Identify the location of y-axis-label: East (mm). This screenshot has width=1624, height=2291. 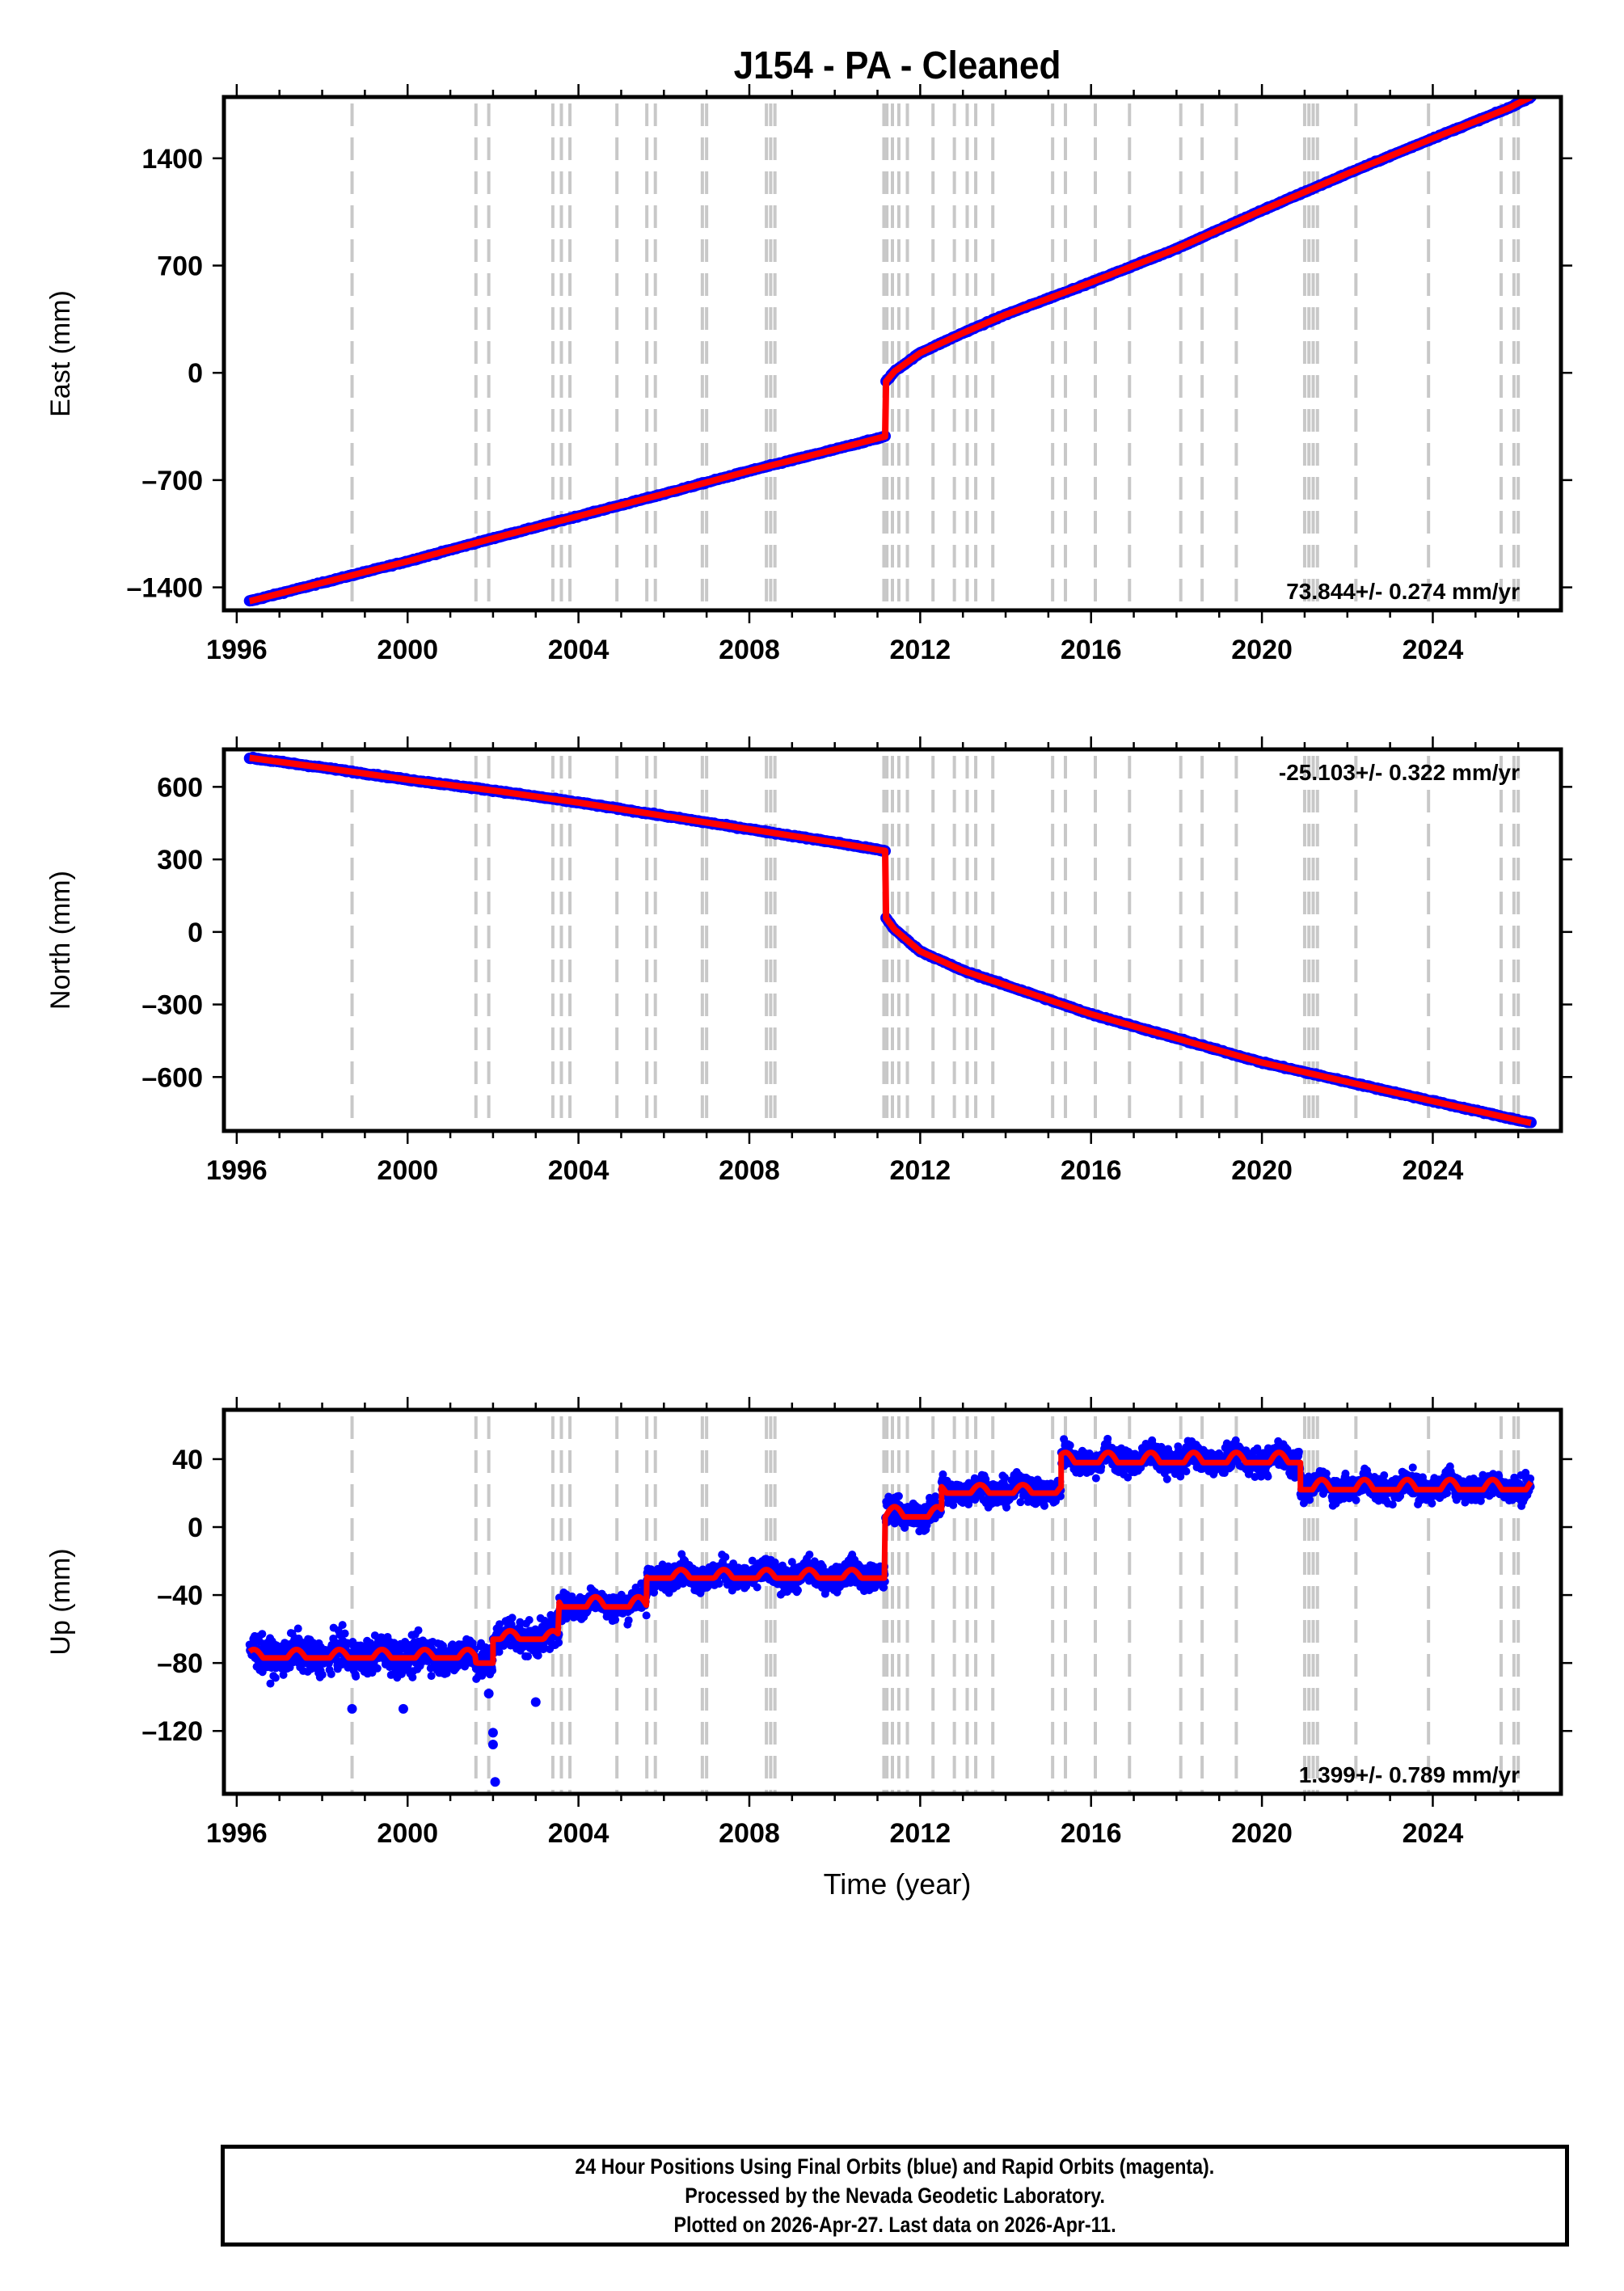
(60, 353).